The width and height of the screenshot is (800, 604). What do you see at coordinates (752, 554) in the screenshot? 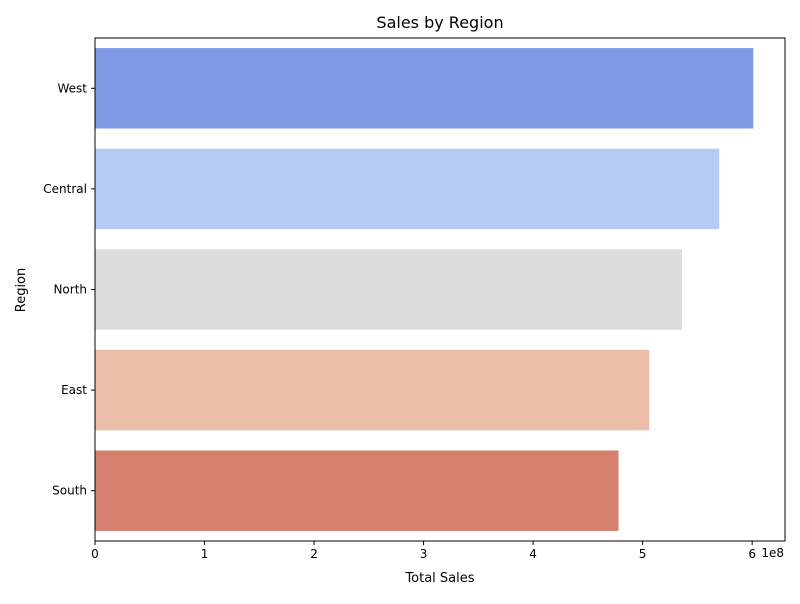
I see `x-tick-label: 6` at bounding box center [752, 554].